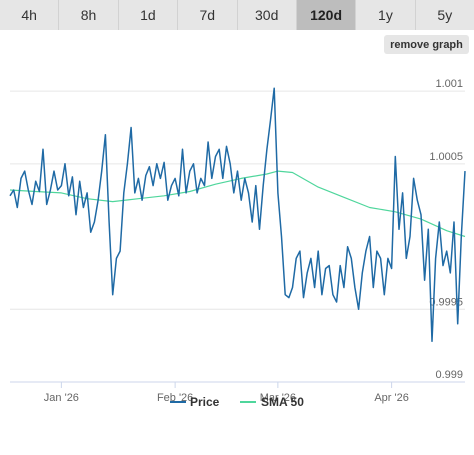 This screenshot has width=474, height=455. I want to click on x-tick-label: Jan '26, so click(61, 398).